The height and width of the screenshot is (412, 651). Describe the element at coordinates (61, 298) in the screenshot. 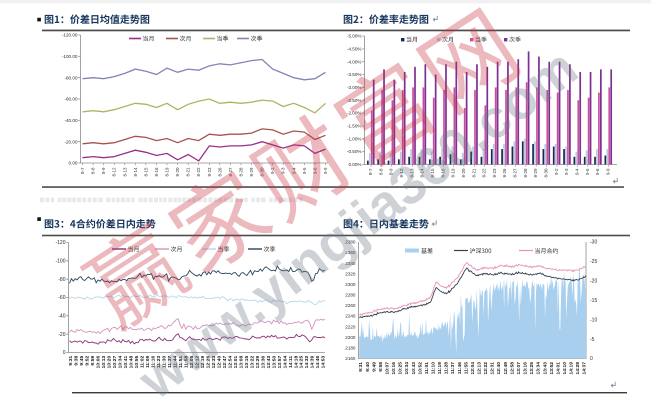

I see `svg-text: -60` at that location.